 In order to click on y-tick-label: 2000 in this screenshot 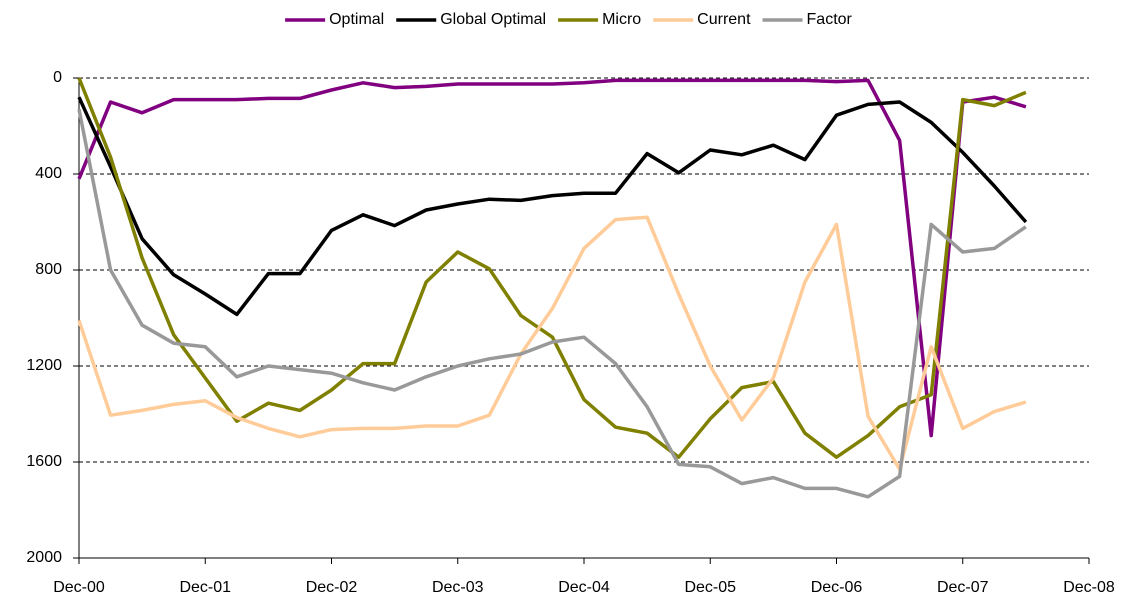, I will do `click(44, 557)`.